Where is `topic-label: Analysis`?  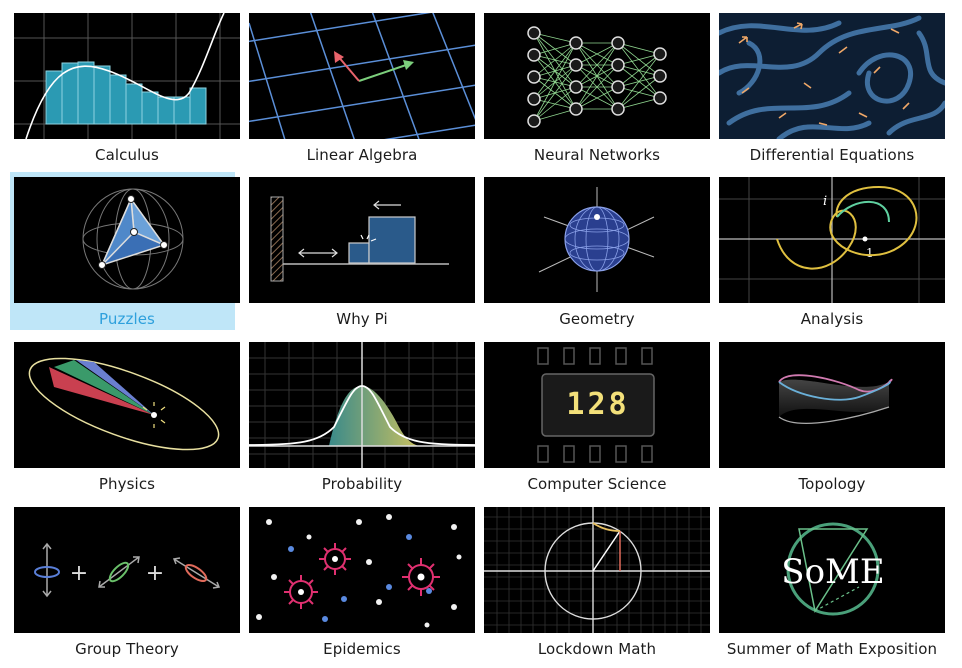 topic-label: Analysis is located at coordinates (832, 319).